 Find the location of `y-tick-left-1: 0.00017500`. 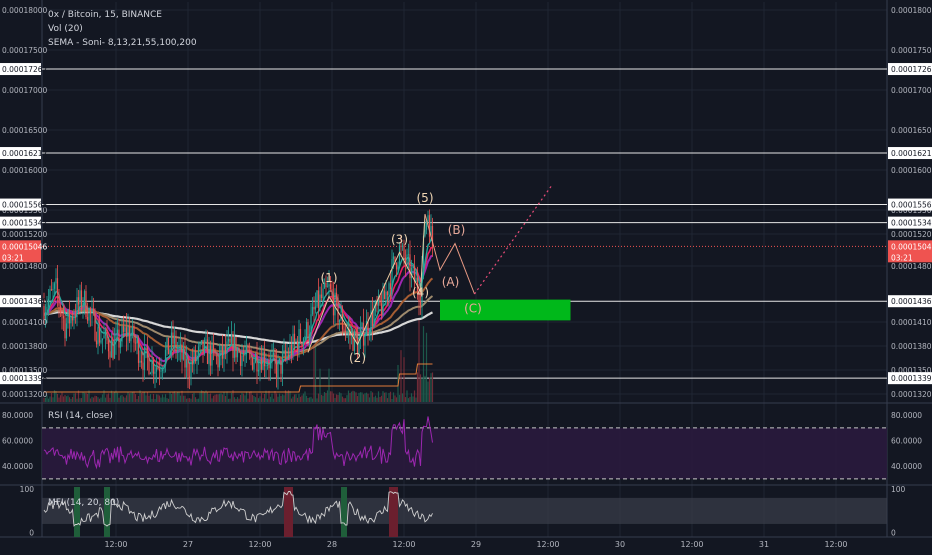

y-tick-left-1: 0.00017500 is located at coordinates (25, 50).